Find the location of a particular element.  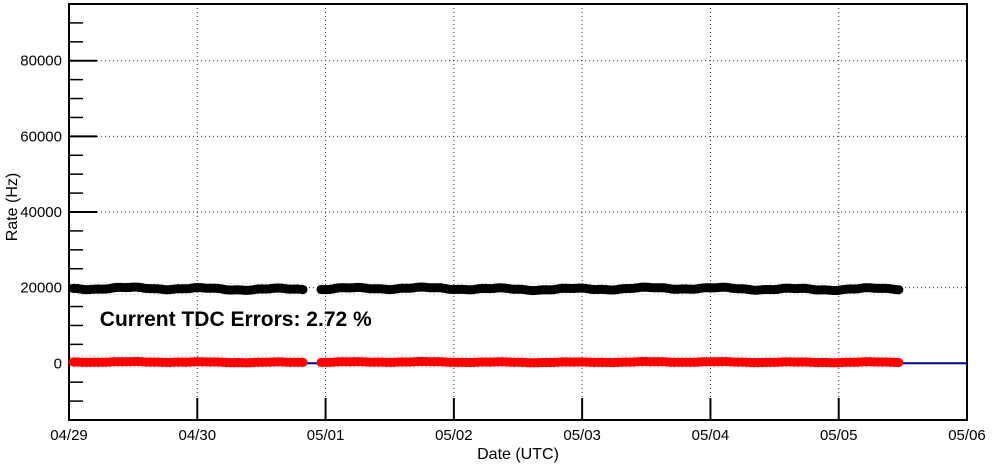

y-axis-title: Rate (Hz) is located at coordinates (12, 207).